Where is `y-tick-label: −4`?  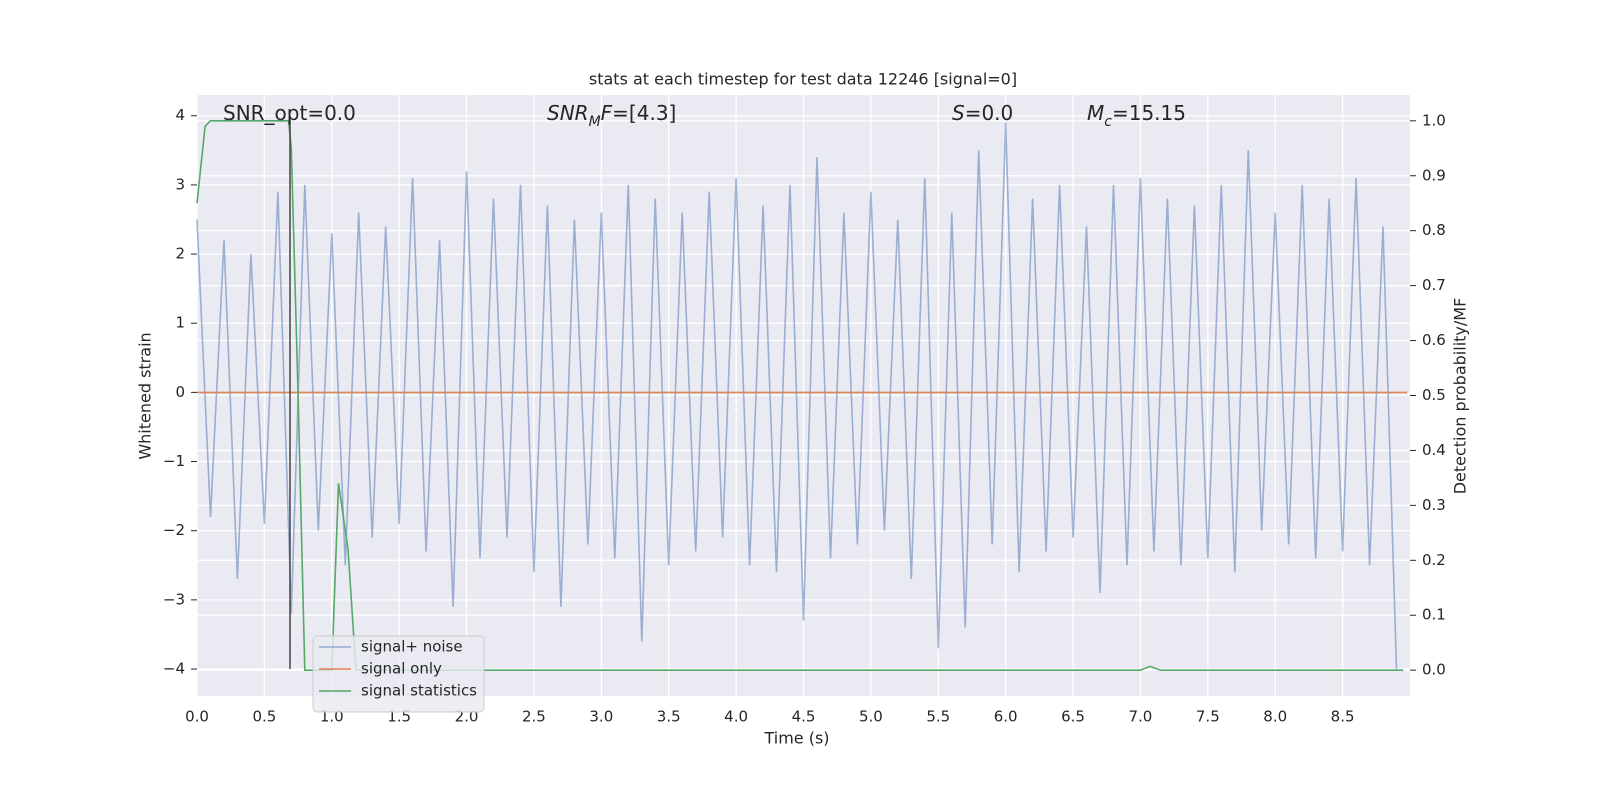
y-tick-label: −4 is located at coordinates (174, 669).